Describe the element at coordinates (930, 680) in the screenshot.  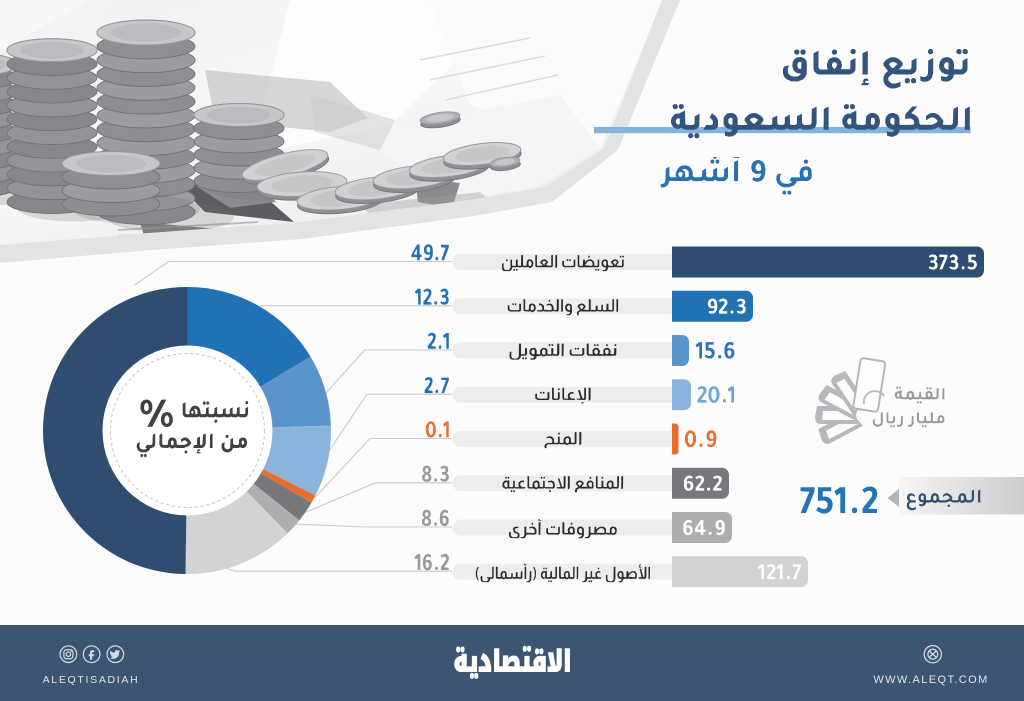
I see `svg-text: WWW.ALEQT.COM` at that location.